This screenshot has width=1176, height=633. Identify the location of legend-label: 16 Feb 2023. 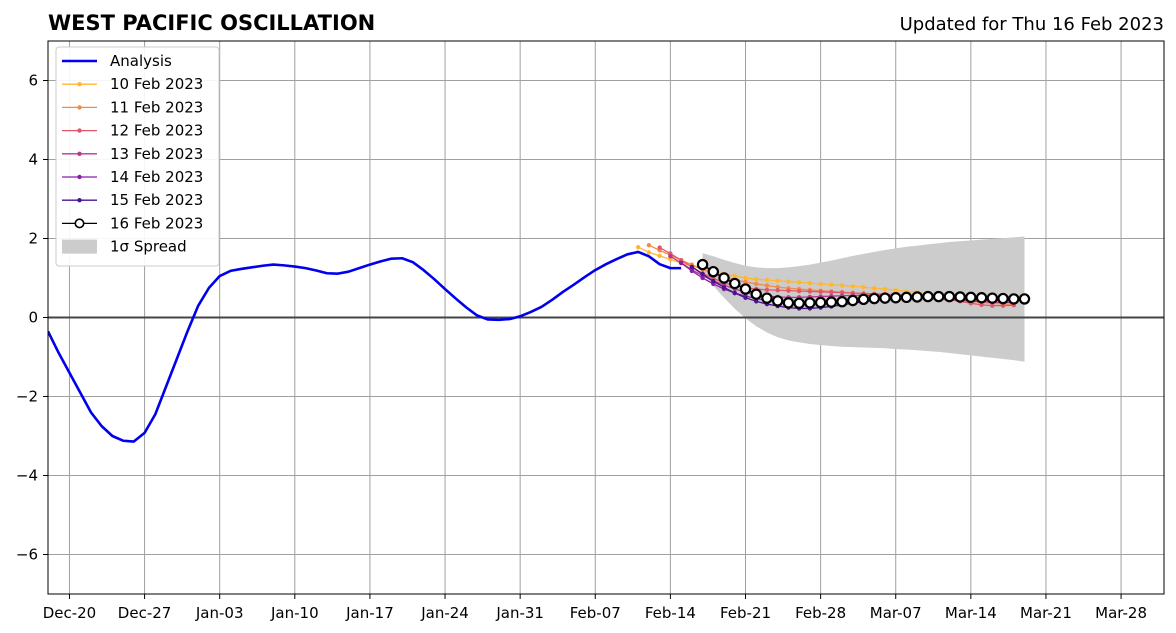
(156, 223).